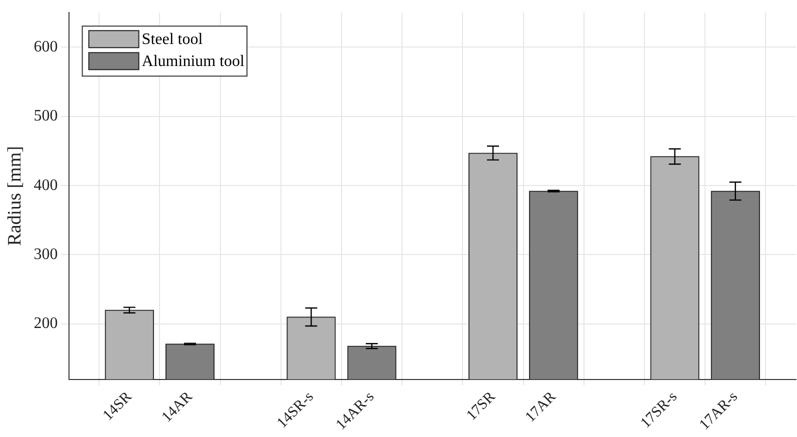 The image size is (797, 437). What do you see at coordinates (173, 39) in the screenshot?
I see `legend-label: Steel tool` at bounding box center [173, 39].